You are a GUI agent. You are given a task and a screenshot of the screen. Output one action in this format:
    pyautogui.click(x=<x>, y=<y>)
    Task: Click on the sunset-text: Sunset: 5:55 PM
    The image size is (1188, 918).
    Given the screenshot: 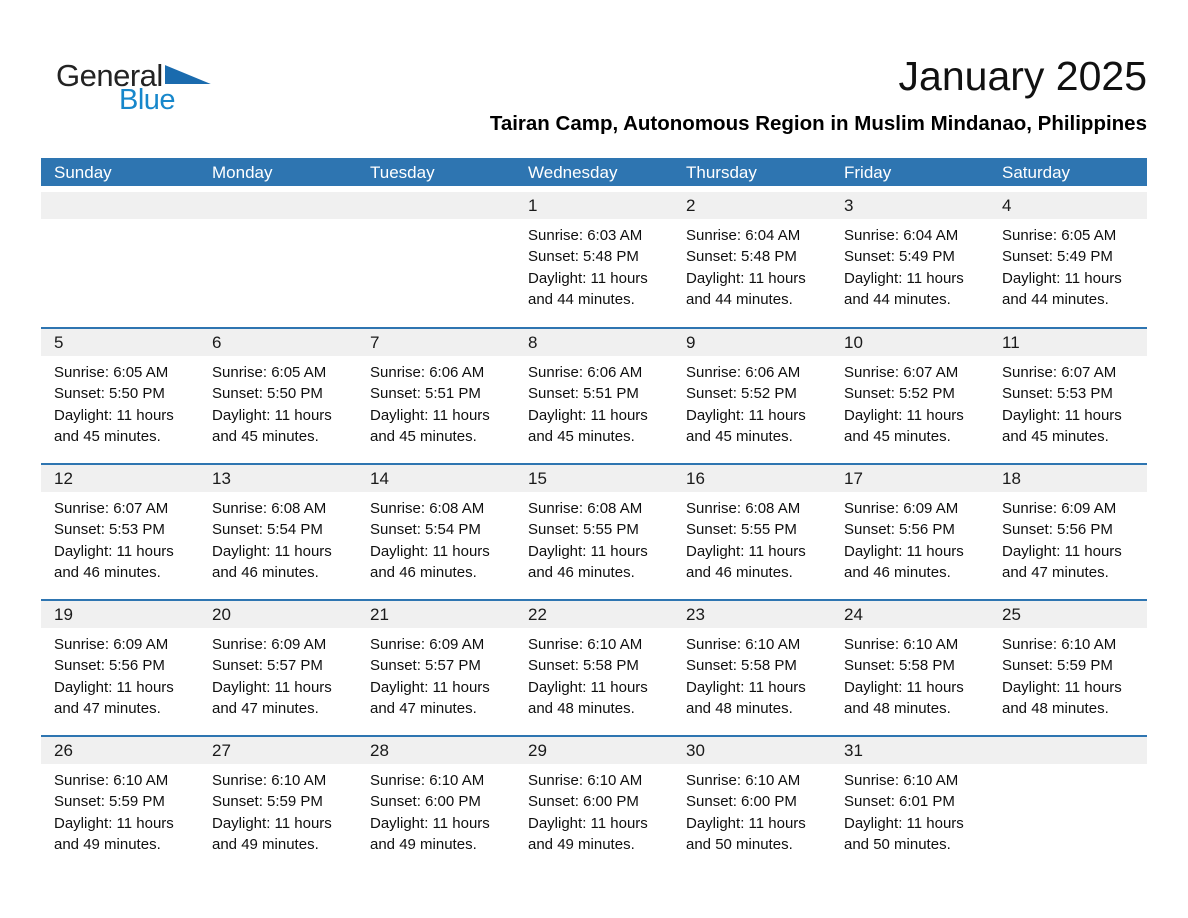 What is the action you would take?
    pyautogui.click(x=583, y=530)
    